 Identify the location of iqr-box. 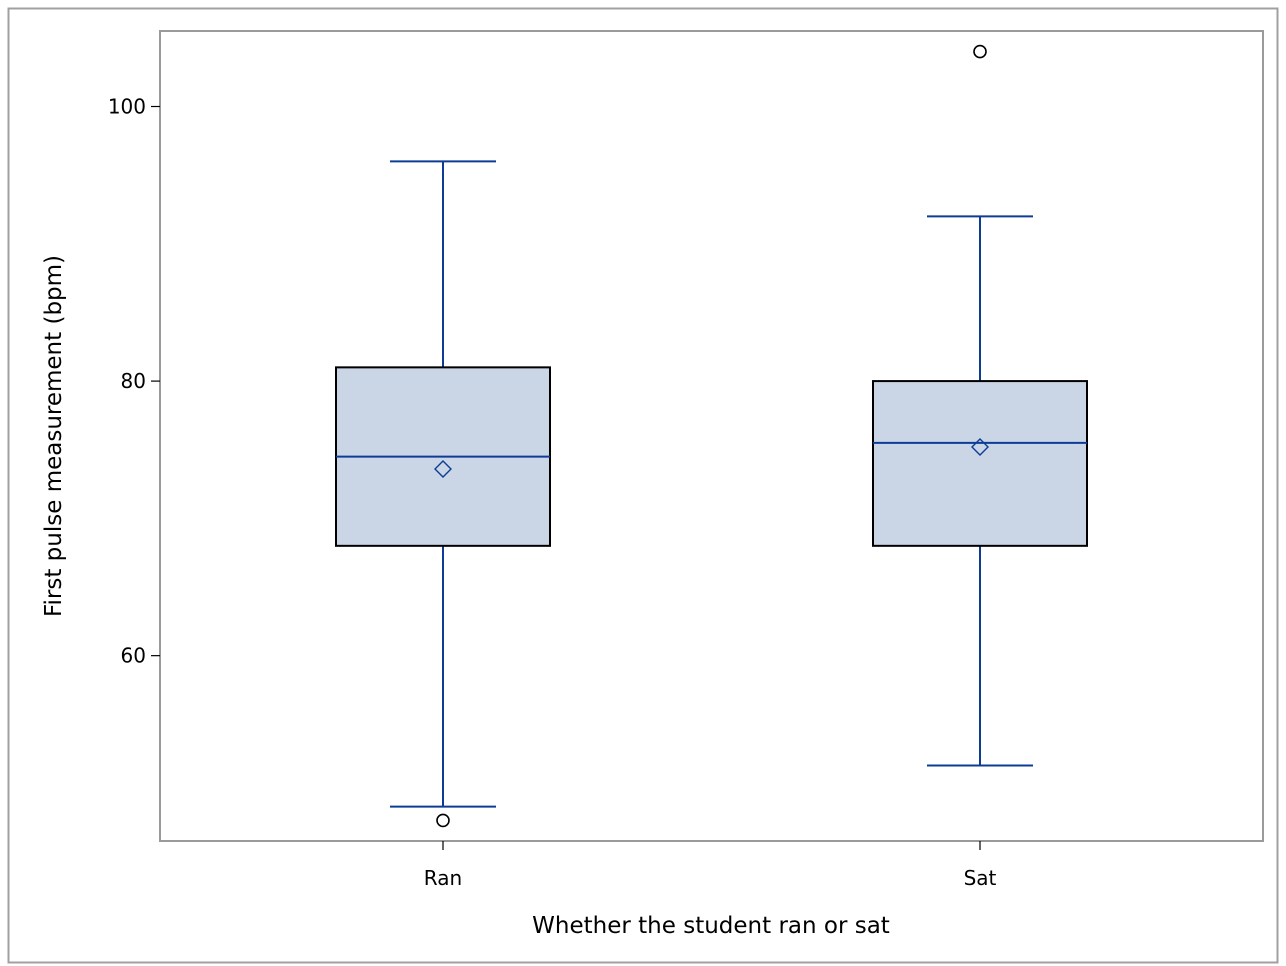
(980, 463).